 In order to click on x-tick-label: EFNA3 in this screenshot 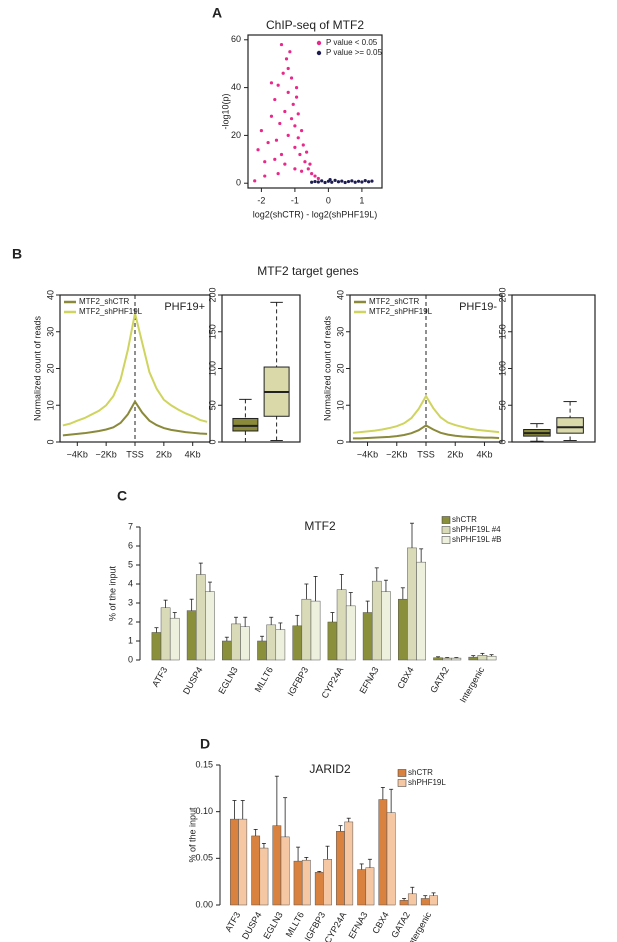, I will do `click(368, 680)`.